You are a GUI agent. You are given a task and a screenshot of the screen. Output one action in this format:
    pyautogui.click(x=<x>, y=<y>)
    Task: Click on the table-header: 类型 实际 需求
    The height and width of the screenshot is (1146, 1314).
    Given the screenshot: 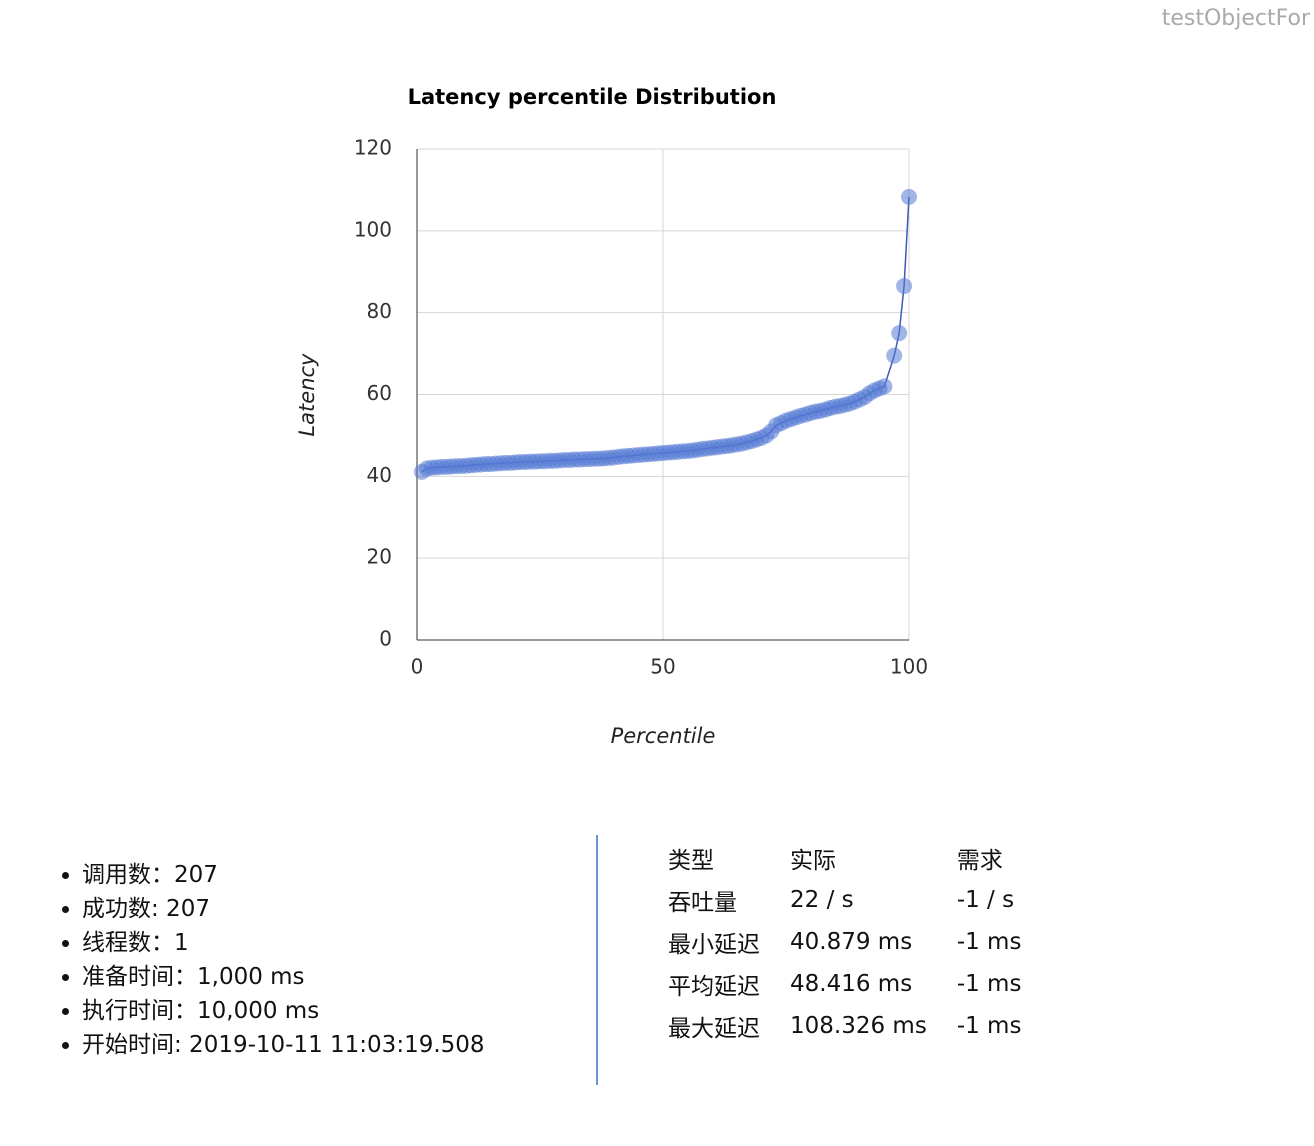 What is the action you would take?
    pyautogui.click(x=853, y=858)
    